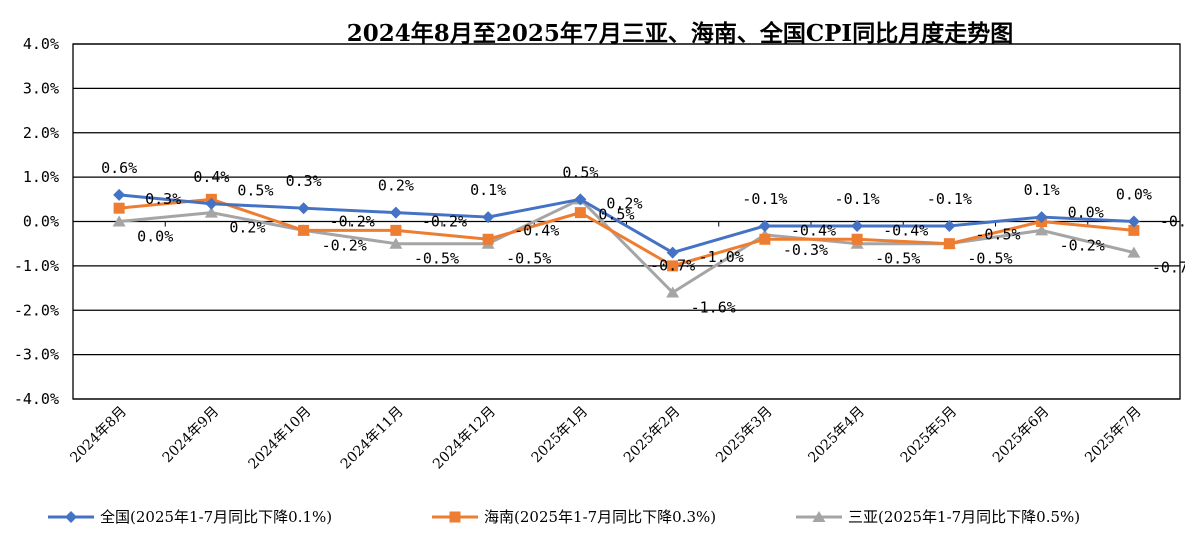 This screenshot has width=1185, height=540. Describe the element at coordinates (216, 517) in the screenshot. I see `legend-label: 全国(2025年1-7月同比下降0.1%)` at that location.